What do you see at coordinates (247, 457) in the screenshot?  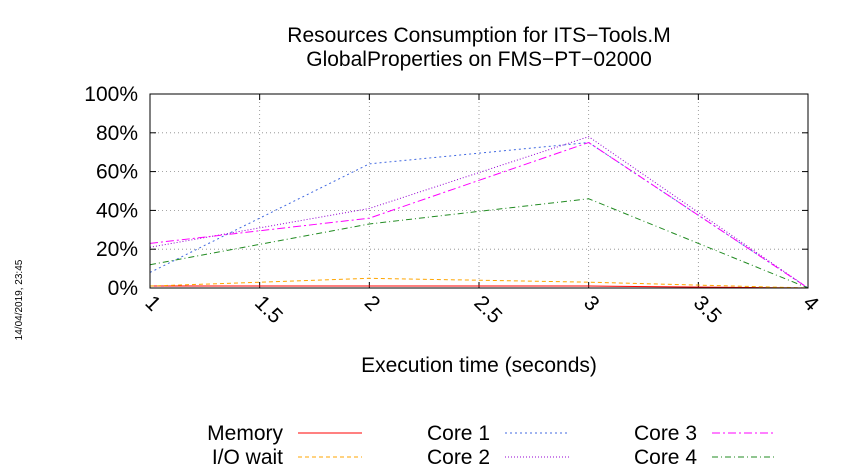 I see `legend-label: I/O wait` at bounding box center [247, 457].